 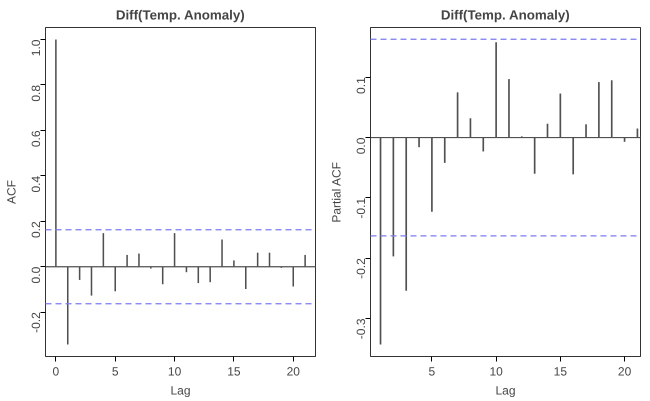 What do you see at coordinates (11, 192) in the screenshot?
I see `y-axis-title: ACF` at bounding box center [11, 192].